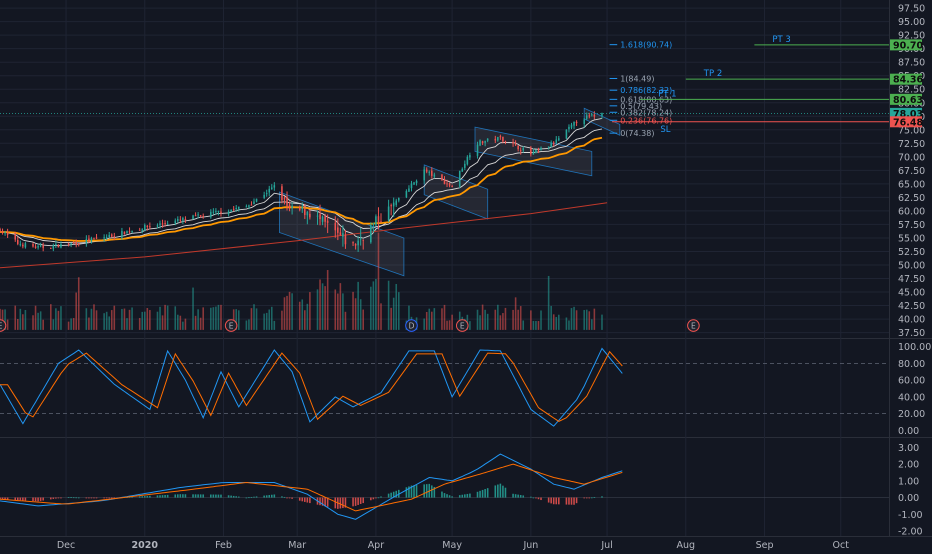  I want to click on event-markers: EEDEE, so click(350, 325).